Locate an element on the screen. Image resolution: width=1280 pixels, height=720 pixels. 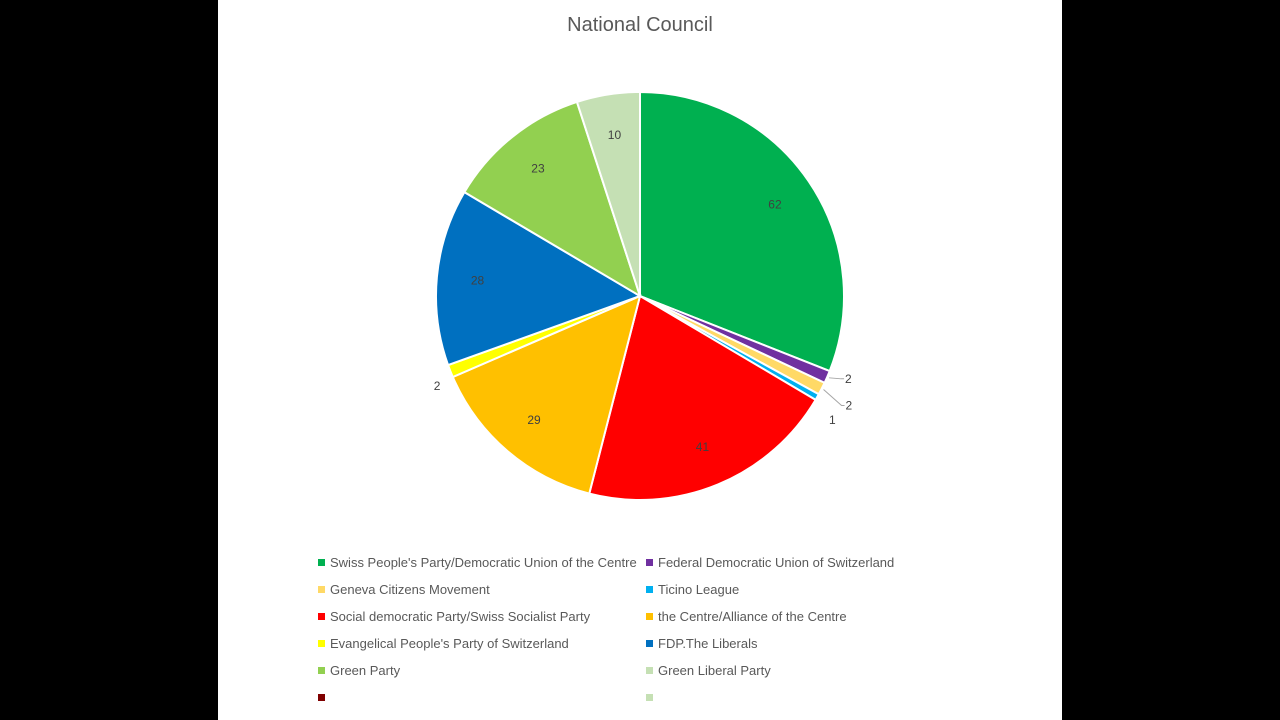
legend-label: the Centre/Alliance of the Centre is located at coordinates (752, 616).